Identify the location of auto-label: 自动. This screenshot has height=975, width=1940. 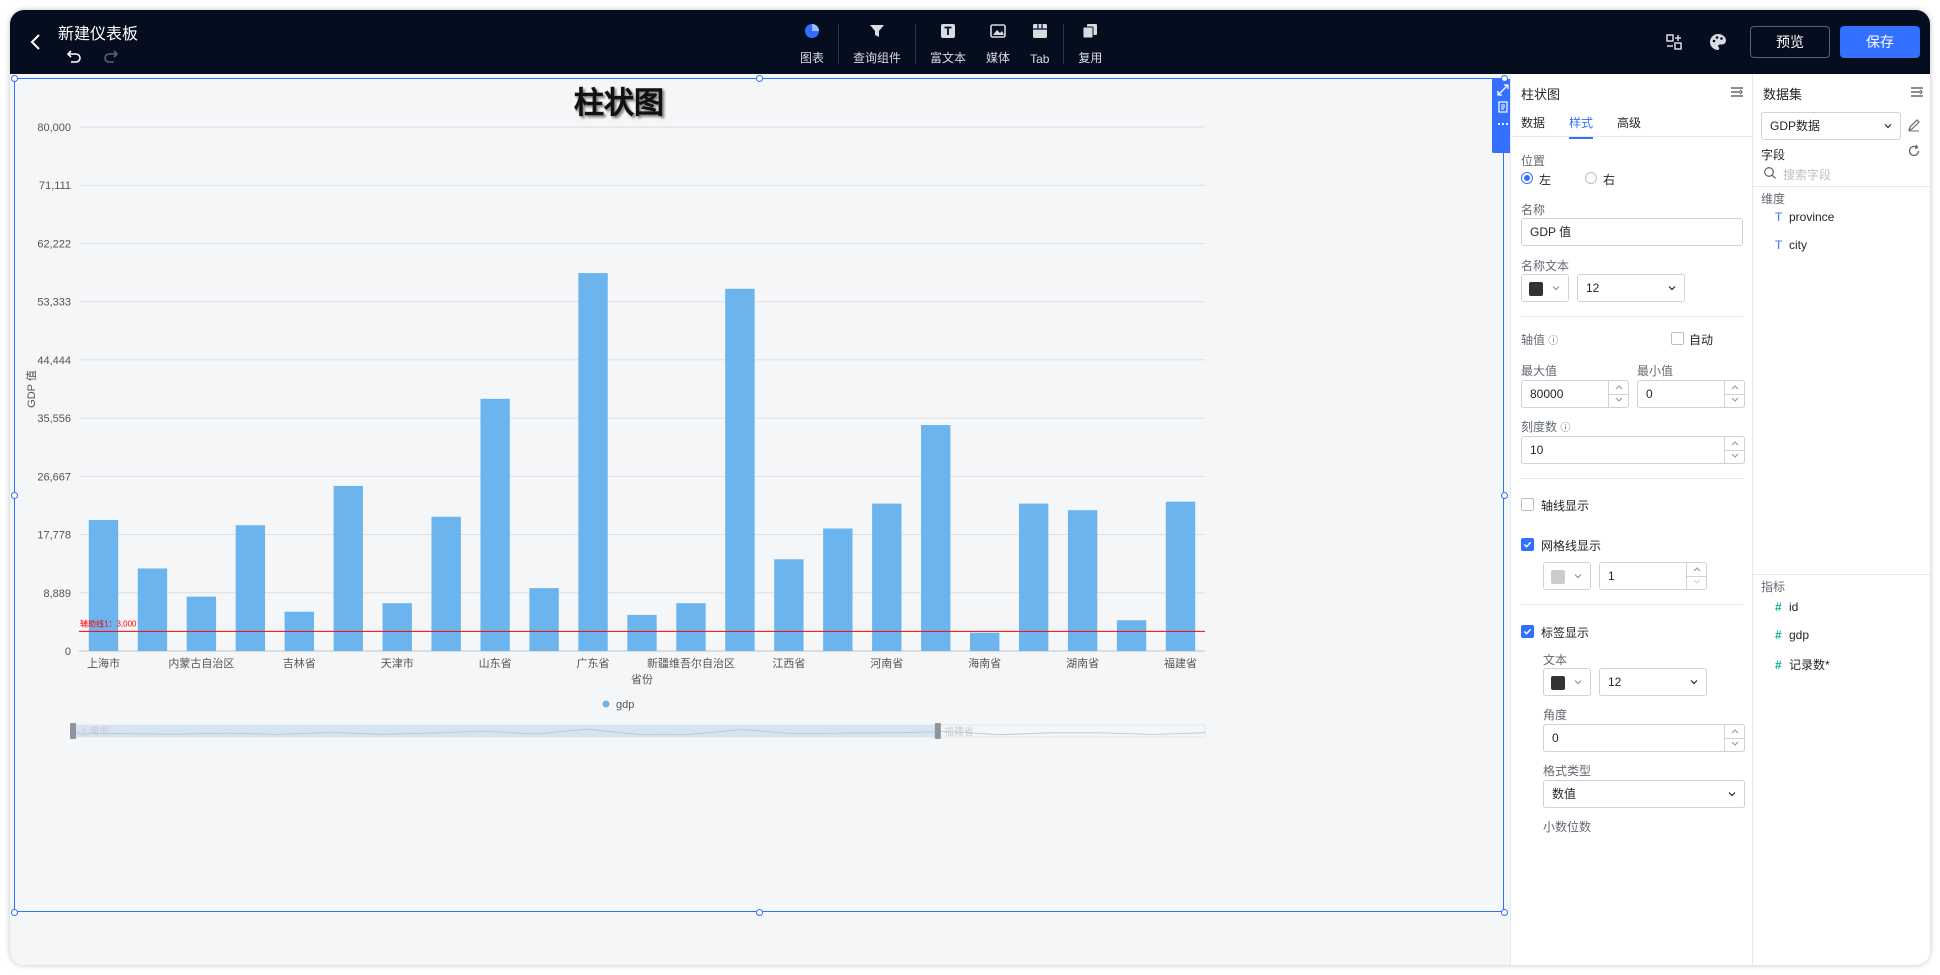
(1701, 339).